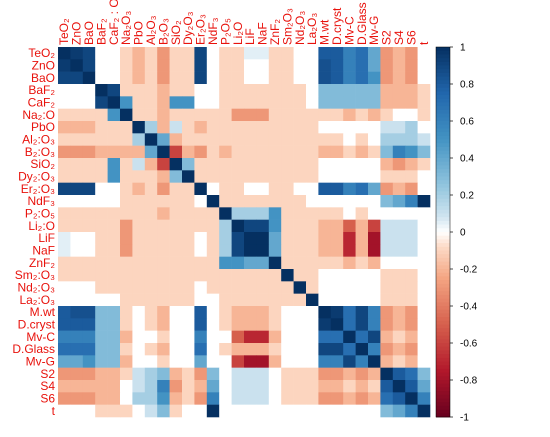 Image resolution: width=550 pixels, height=437 pixels. I want to click on row-label: Na₂:O, so click(38, 115).